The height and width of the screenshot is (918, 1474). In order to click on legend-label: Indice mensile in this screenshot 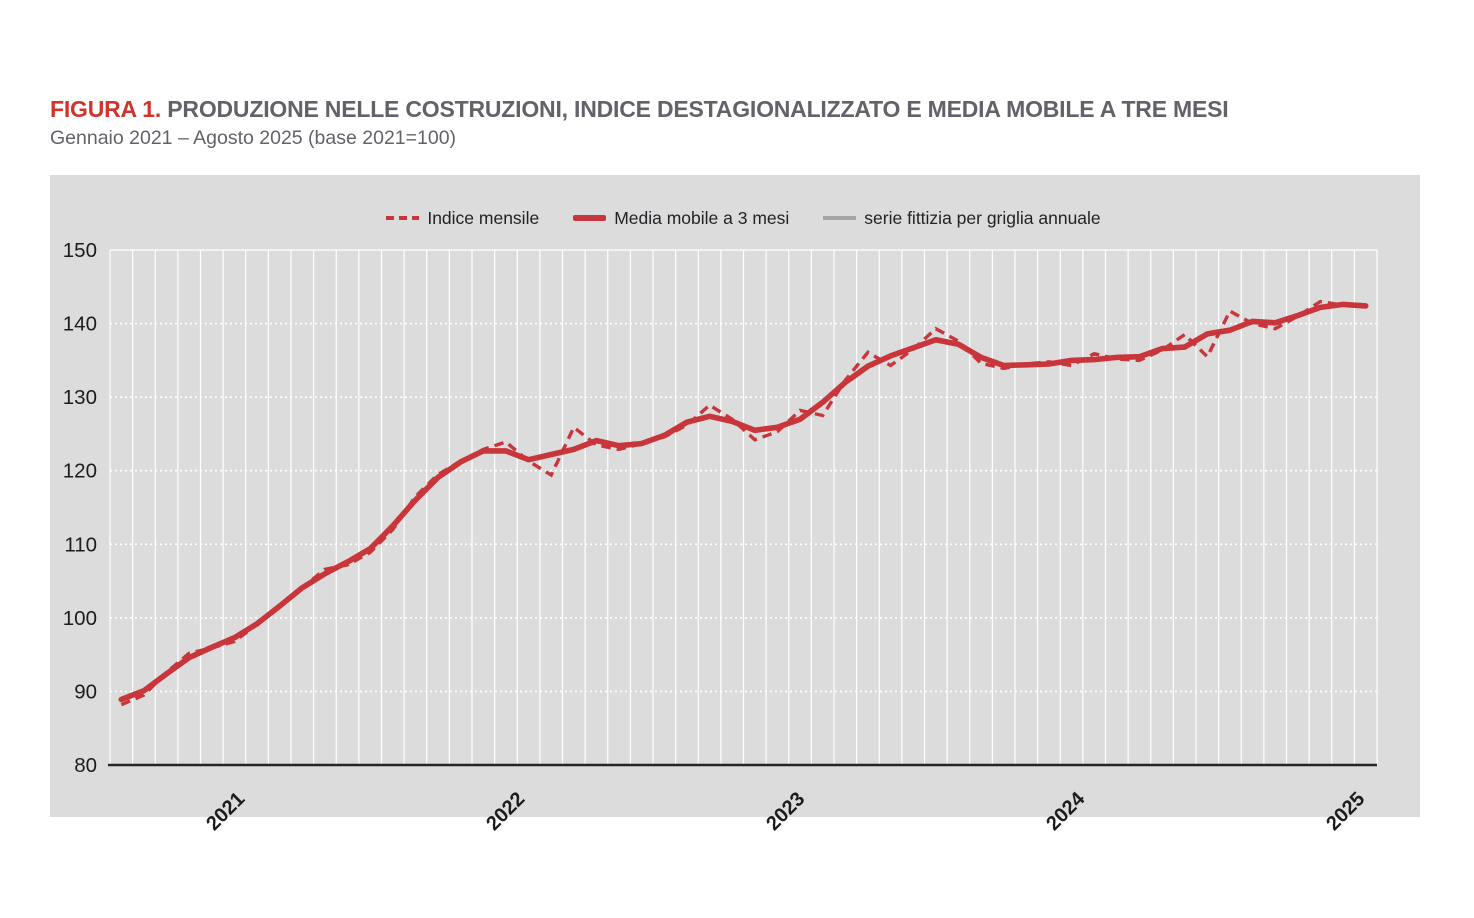, I will do `click(483, 217)`.